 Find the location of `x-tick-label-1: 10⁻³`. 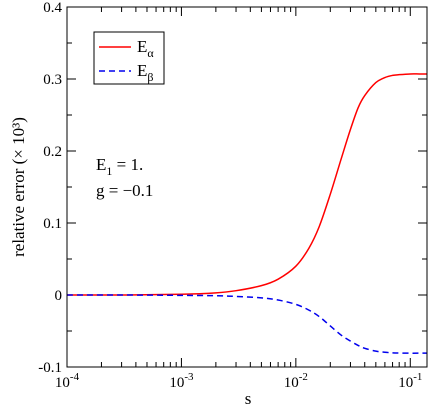

x-tick-label-1: 10⁻³ is located at coordinates (181, 381).